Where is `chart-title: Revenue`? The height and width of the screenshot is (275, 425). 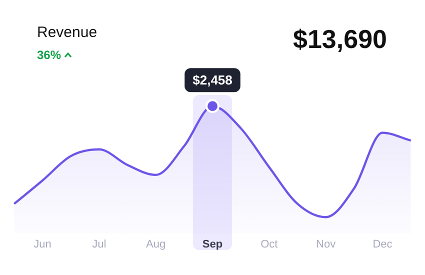
chart-title: Revenue is located at coordinates (67, 32).